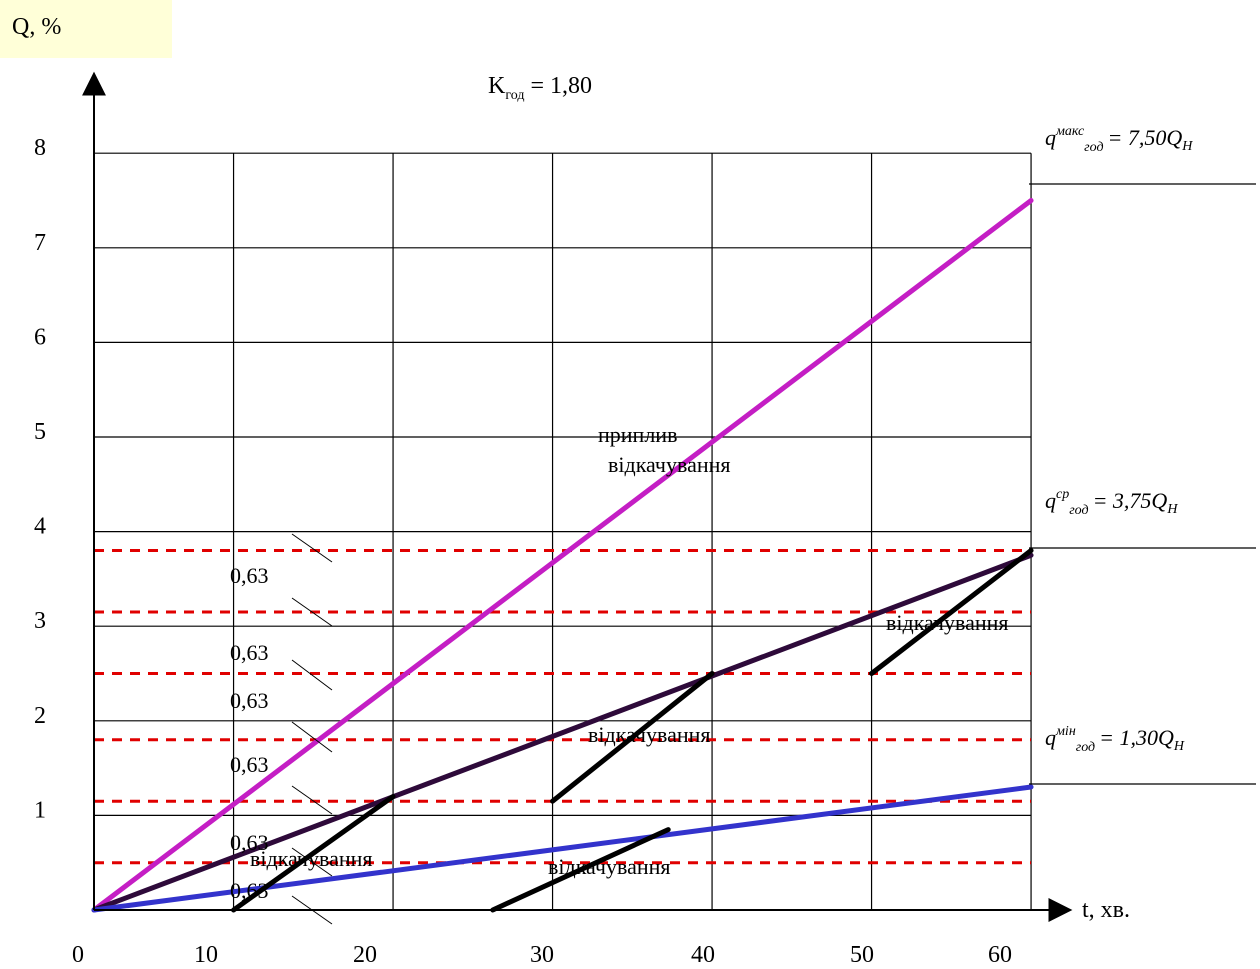  I want to click on y-axis-label: Q, %, so click(36, 27).